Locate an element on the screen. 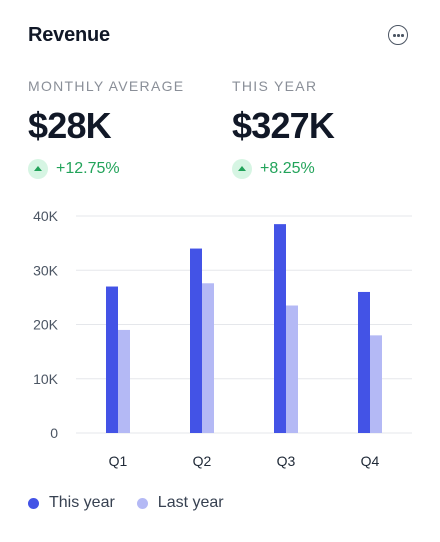 The image size is (440, 542). legend-label: This year is located at coordinates (82, 502).